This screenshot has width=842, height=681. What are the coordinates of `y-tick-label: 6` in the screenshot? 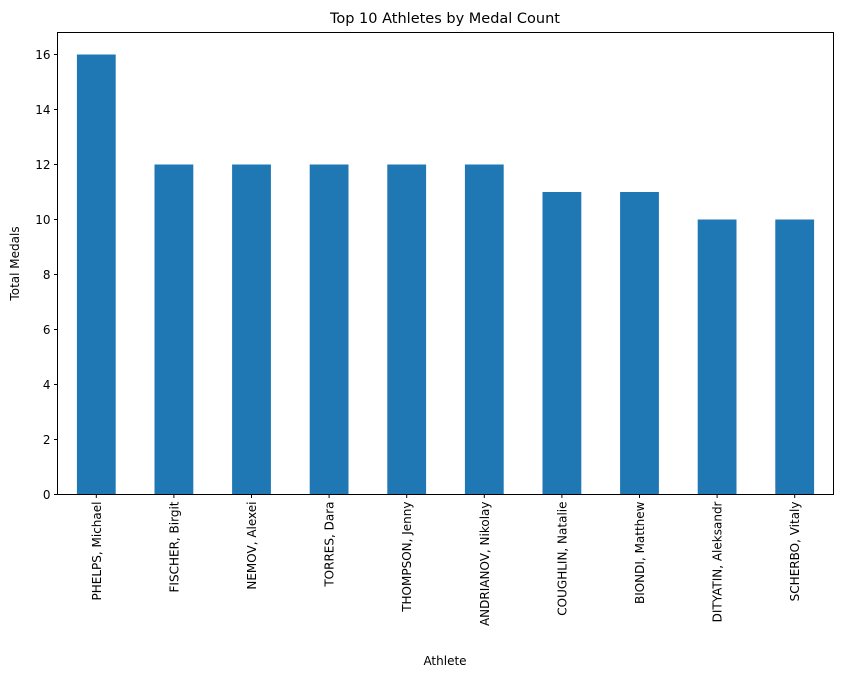 It's located at (47, 330).